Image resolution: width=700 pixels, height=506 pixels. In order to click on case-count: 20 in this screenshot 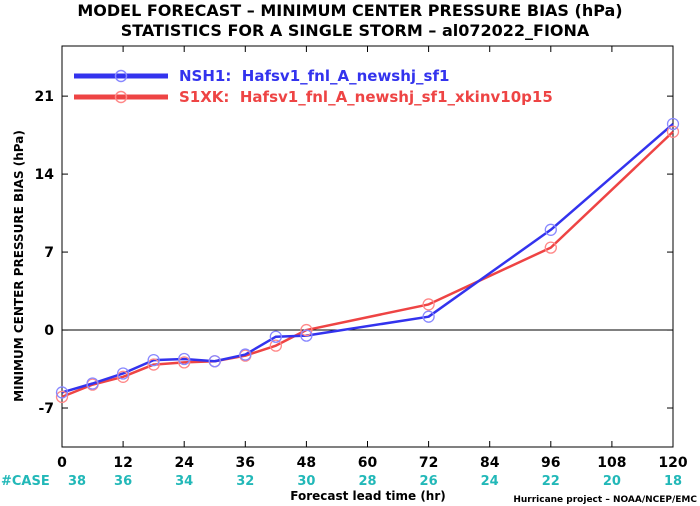, I will do `click(612, 481)`.